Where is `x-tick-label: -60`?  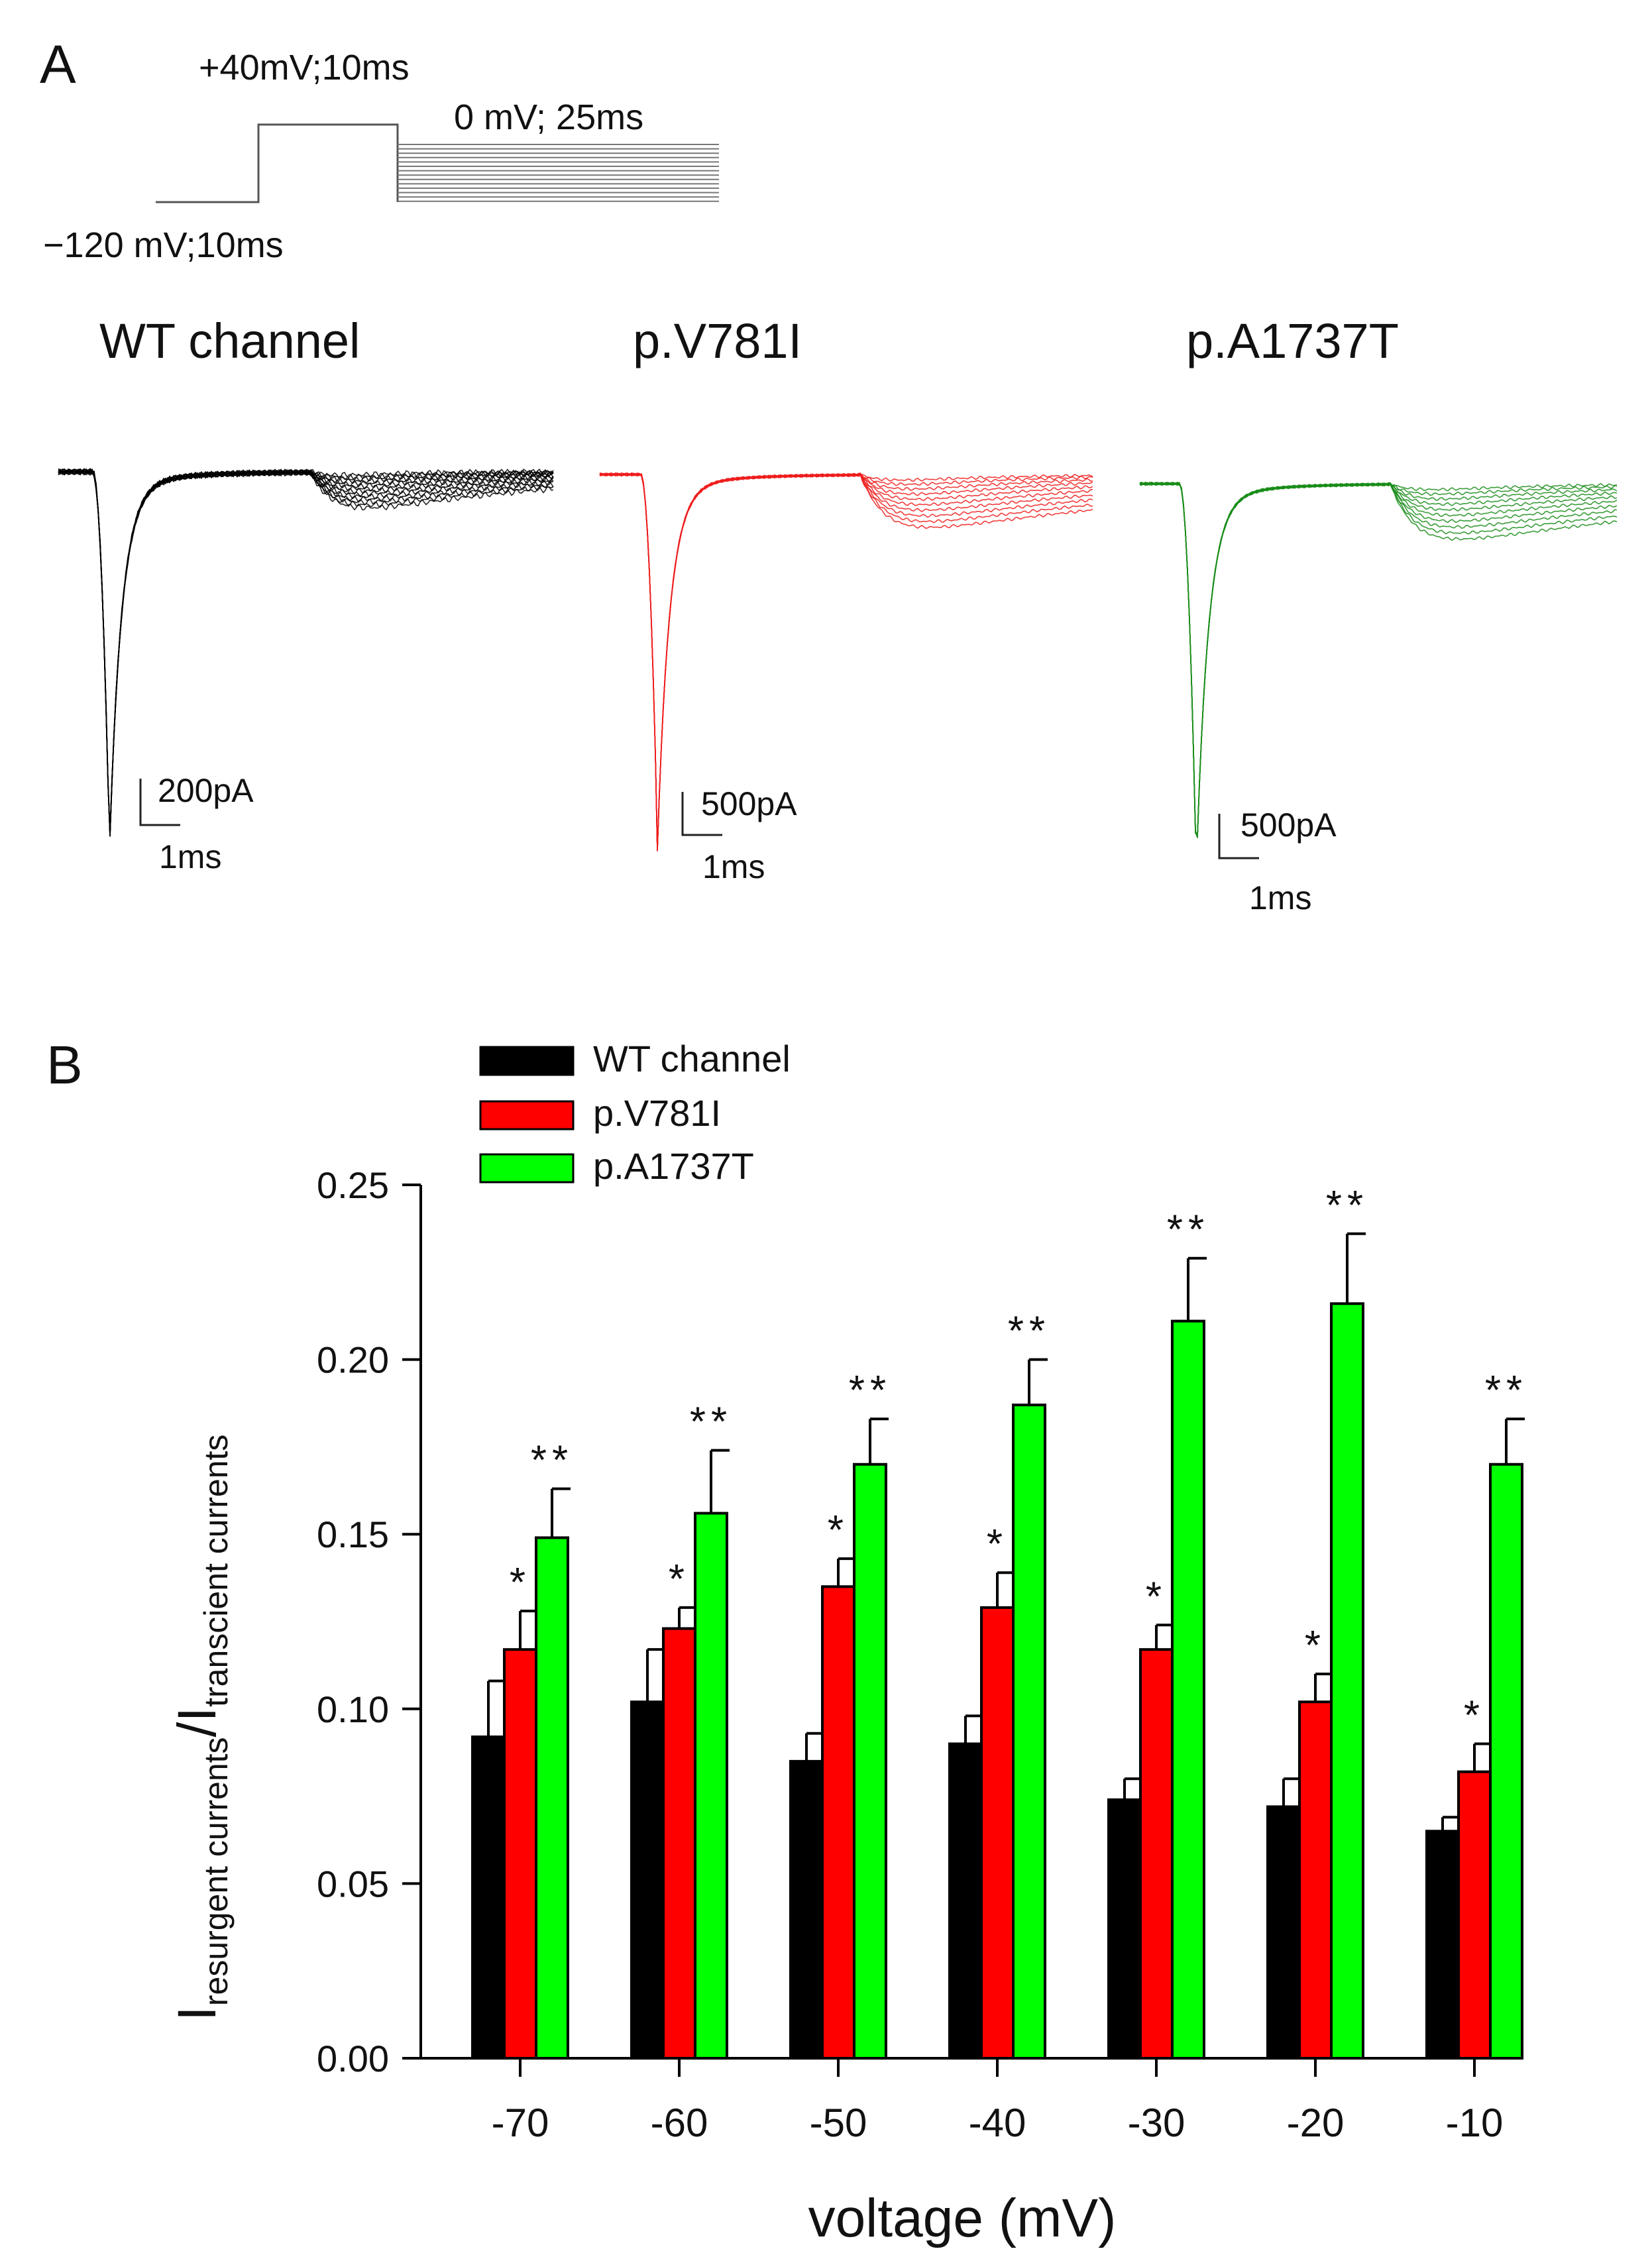
x-tick-label: -60 is located at coordinates (679, 2123).